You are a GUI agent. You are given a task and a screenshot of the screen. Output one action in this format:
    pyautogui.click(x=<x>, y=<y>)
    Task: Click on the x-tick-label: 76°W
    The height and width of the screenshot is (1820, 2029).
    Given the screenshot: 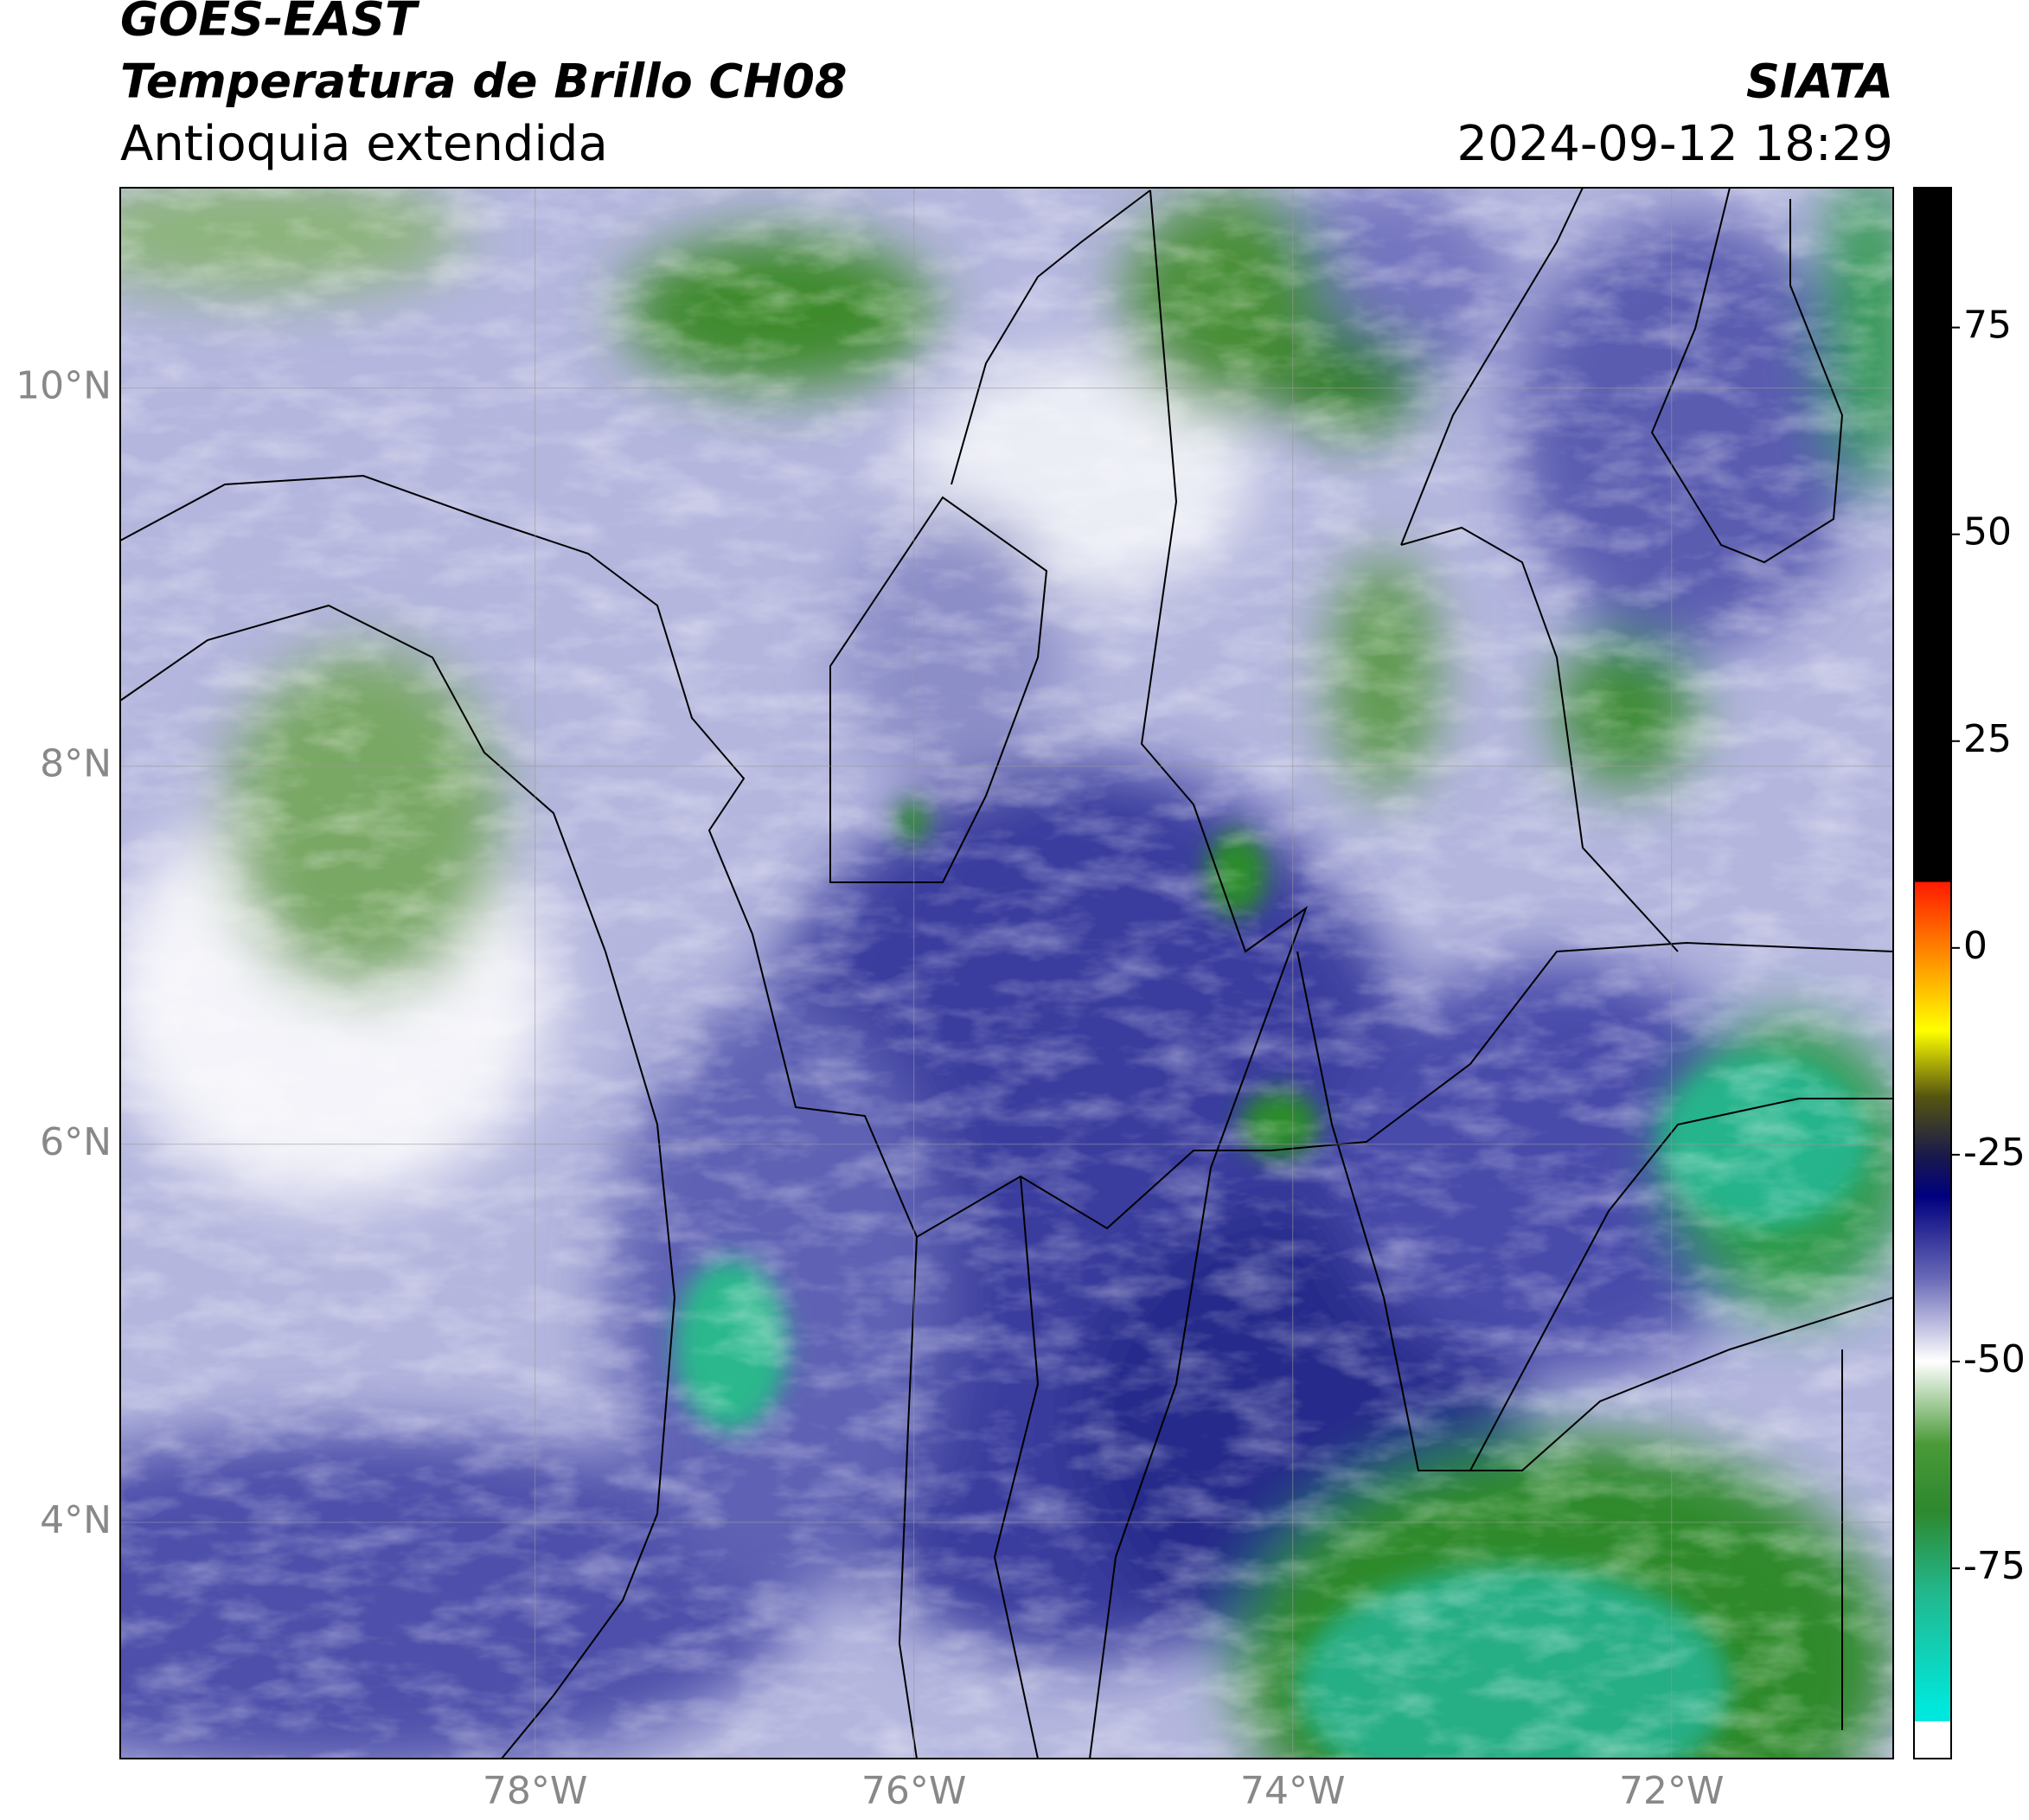 What is the action you would take?
    pyautogui.click(x=914, y=1791)
    